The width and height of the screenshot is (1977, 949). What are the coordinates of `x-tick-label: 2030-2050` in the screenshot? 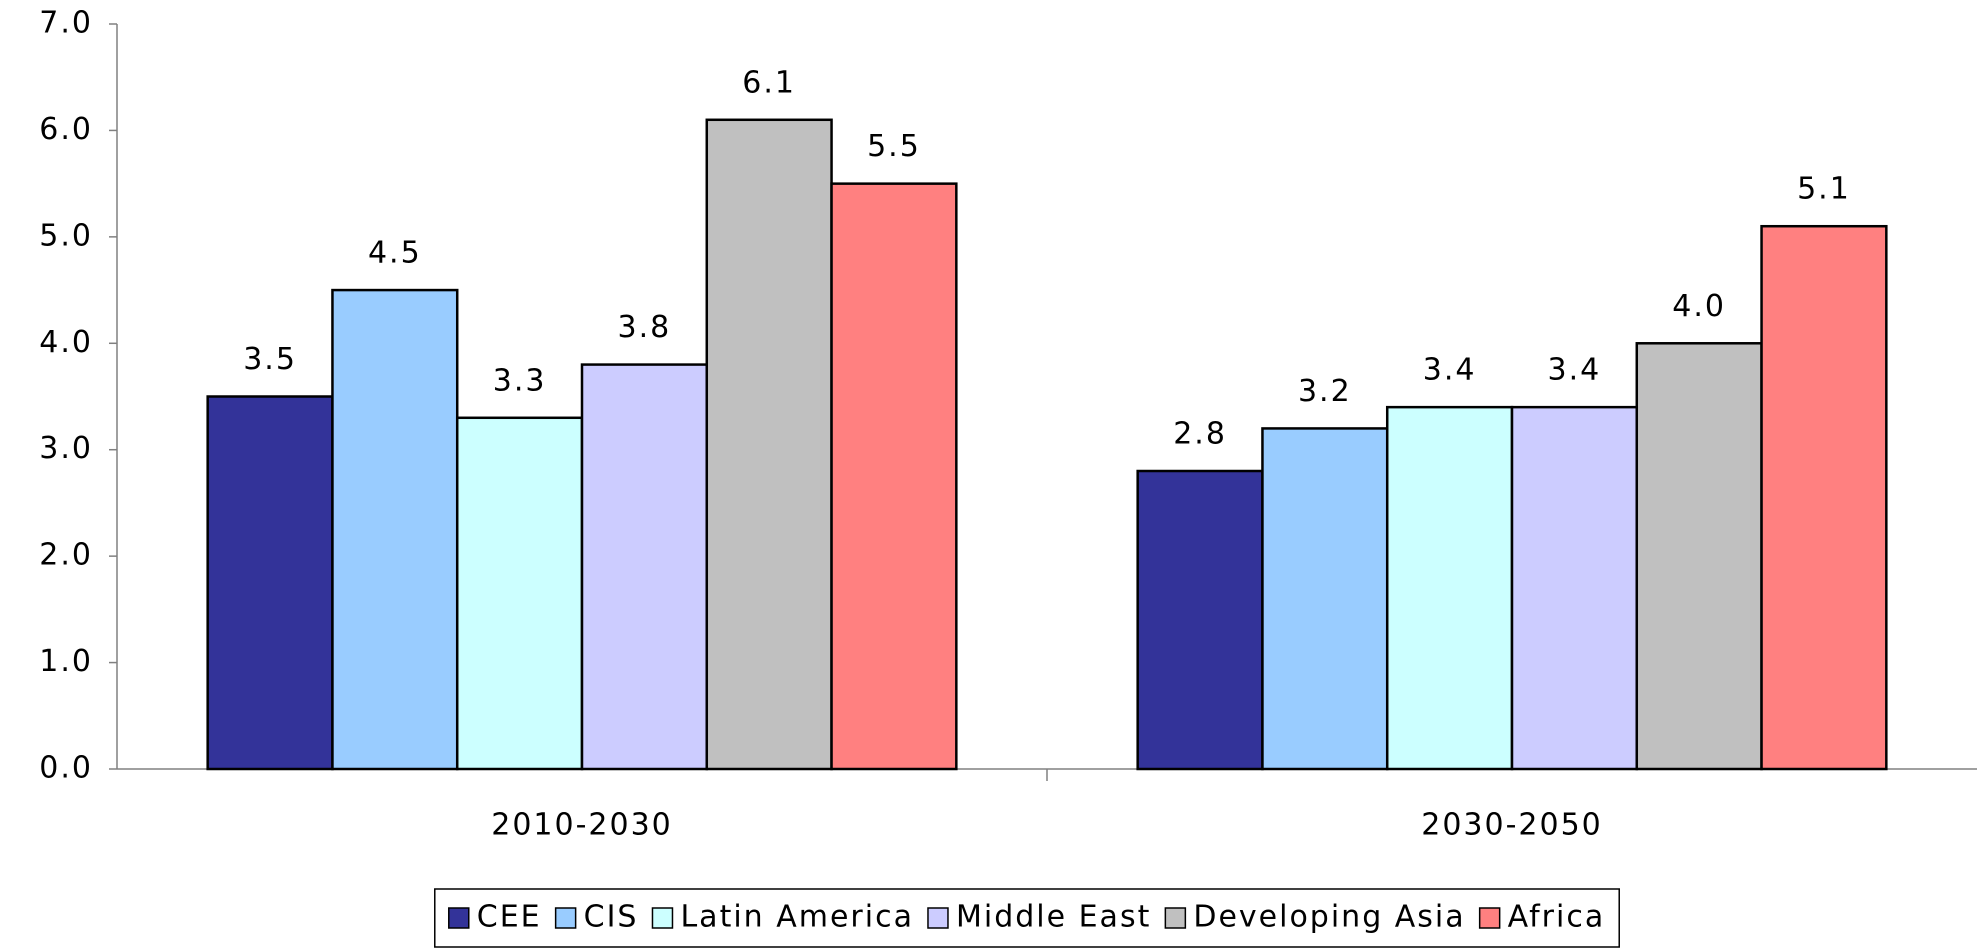 It's located at (1512, 825).